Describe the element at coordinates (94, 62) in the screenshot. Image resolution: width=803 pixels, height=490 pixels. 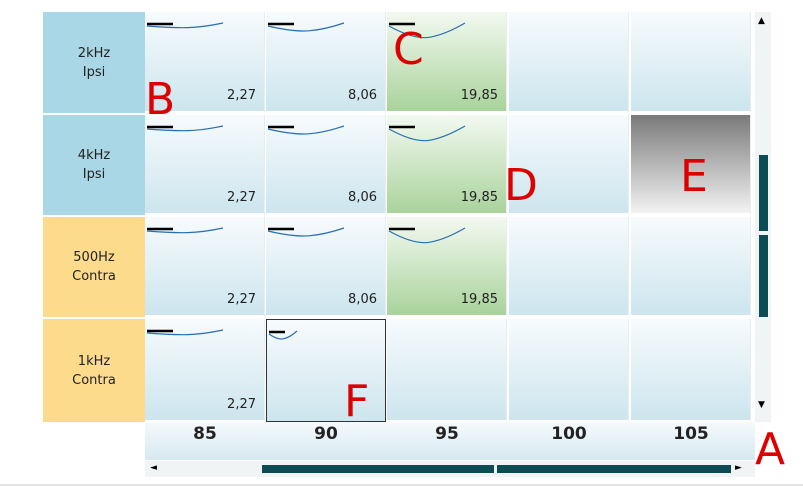
I see `row-label: 2kHz Ipsi` at that location.